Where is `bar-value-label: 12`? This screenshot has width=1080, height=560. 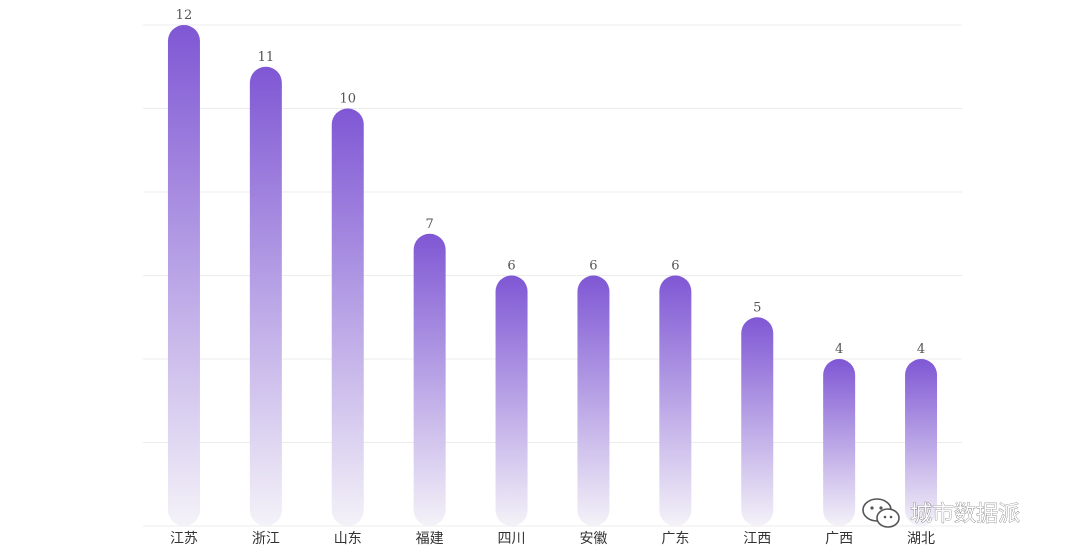
bar-value-label: 12 is located at coordinates (184, 15).